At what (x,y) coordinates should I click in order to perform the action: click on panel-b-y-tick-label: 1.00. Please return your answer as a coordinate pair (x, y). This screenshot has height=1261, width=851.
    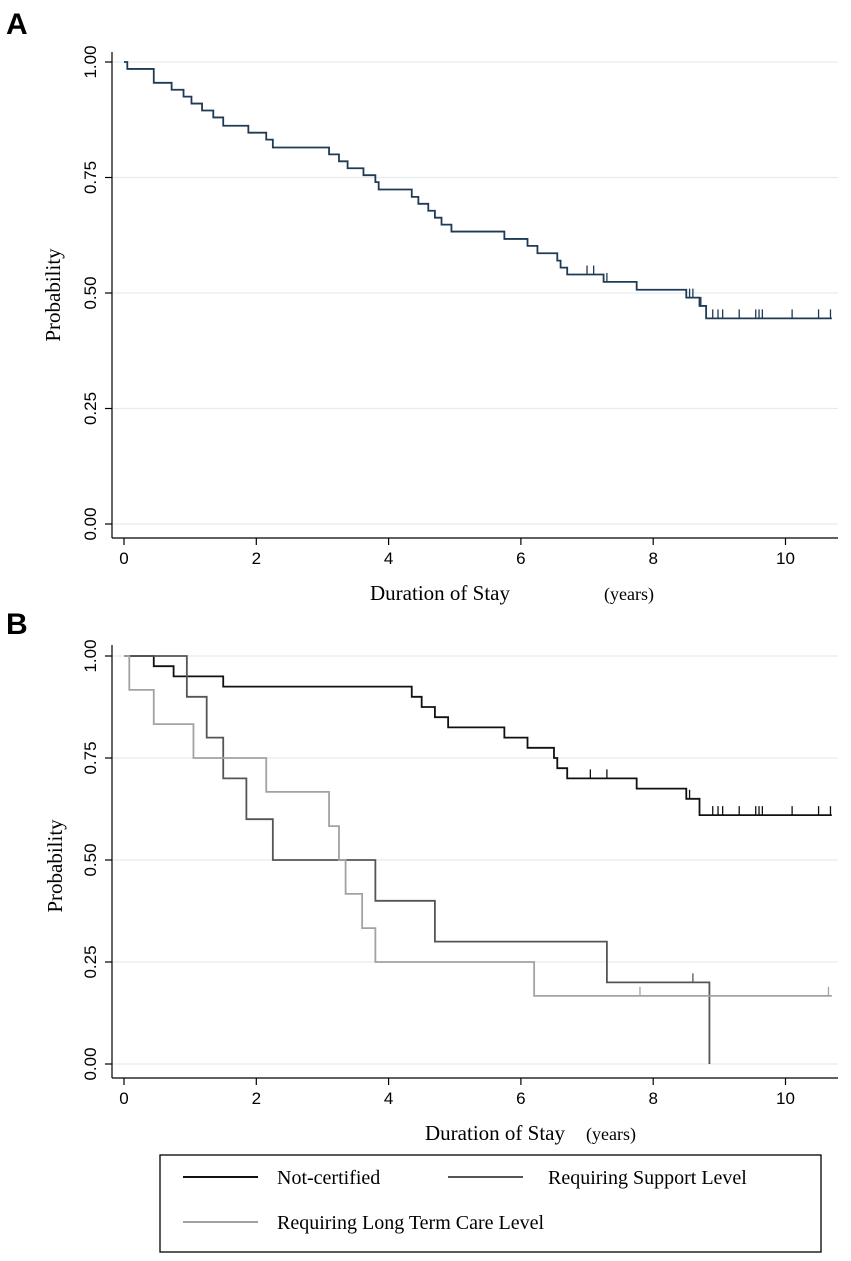
    Looking at the image, I should click on (90, 655).